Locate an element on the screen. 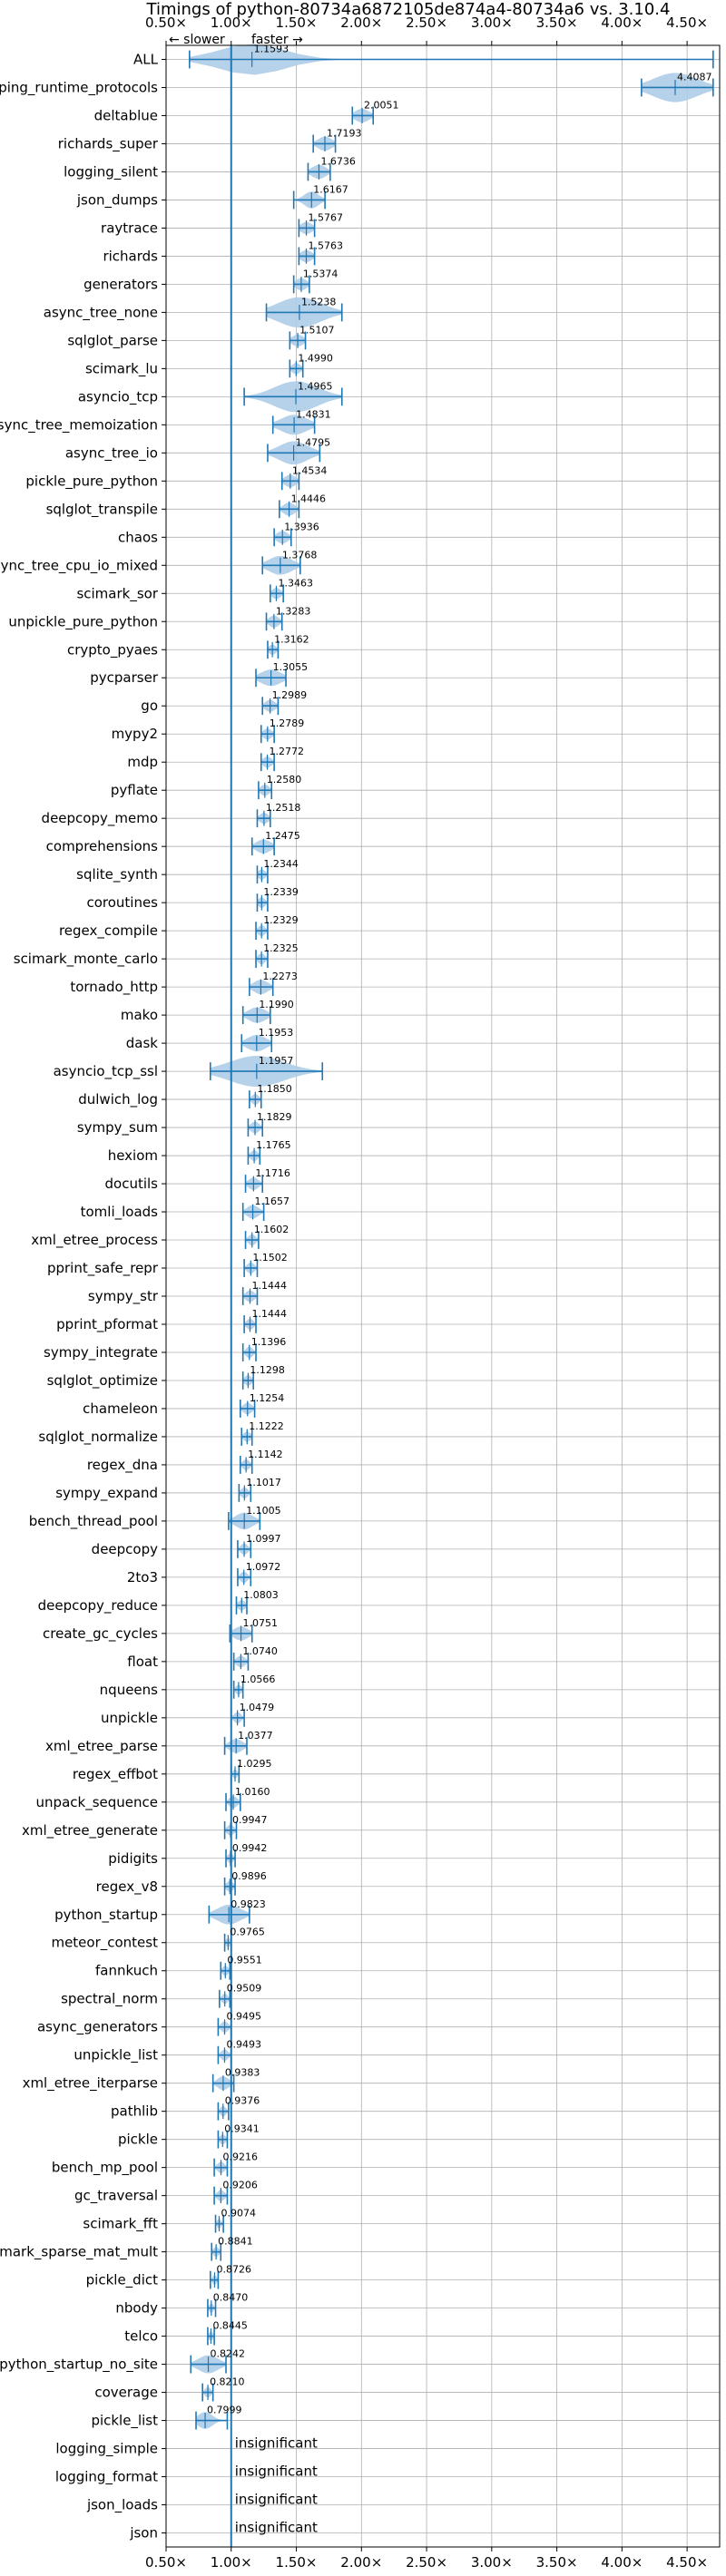 This screenshot has height=2576, width=726. value-label: 1.4990 is located at coordinates (315, 358).